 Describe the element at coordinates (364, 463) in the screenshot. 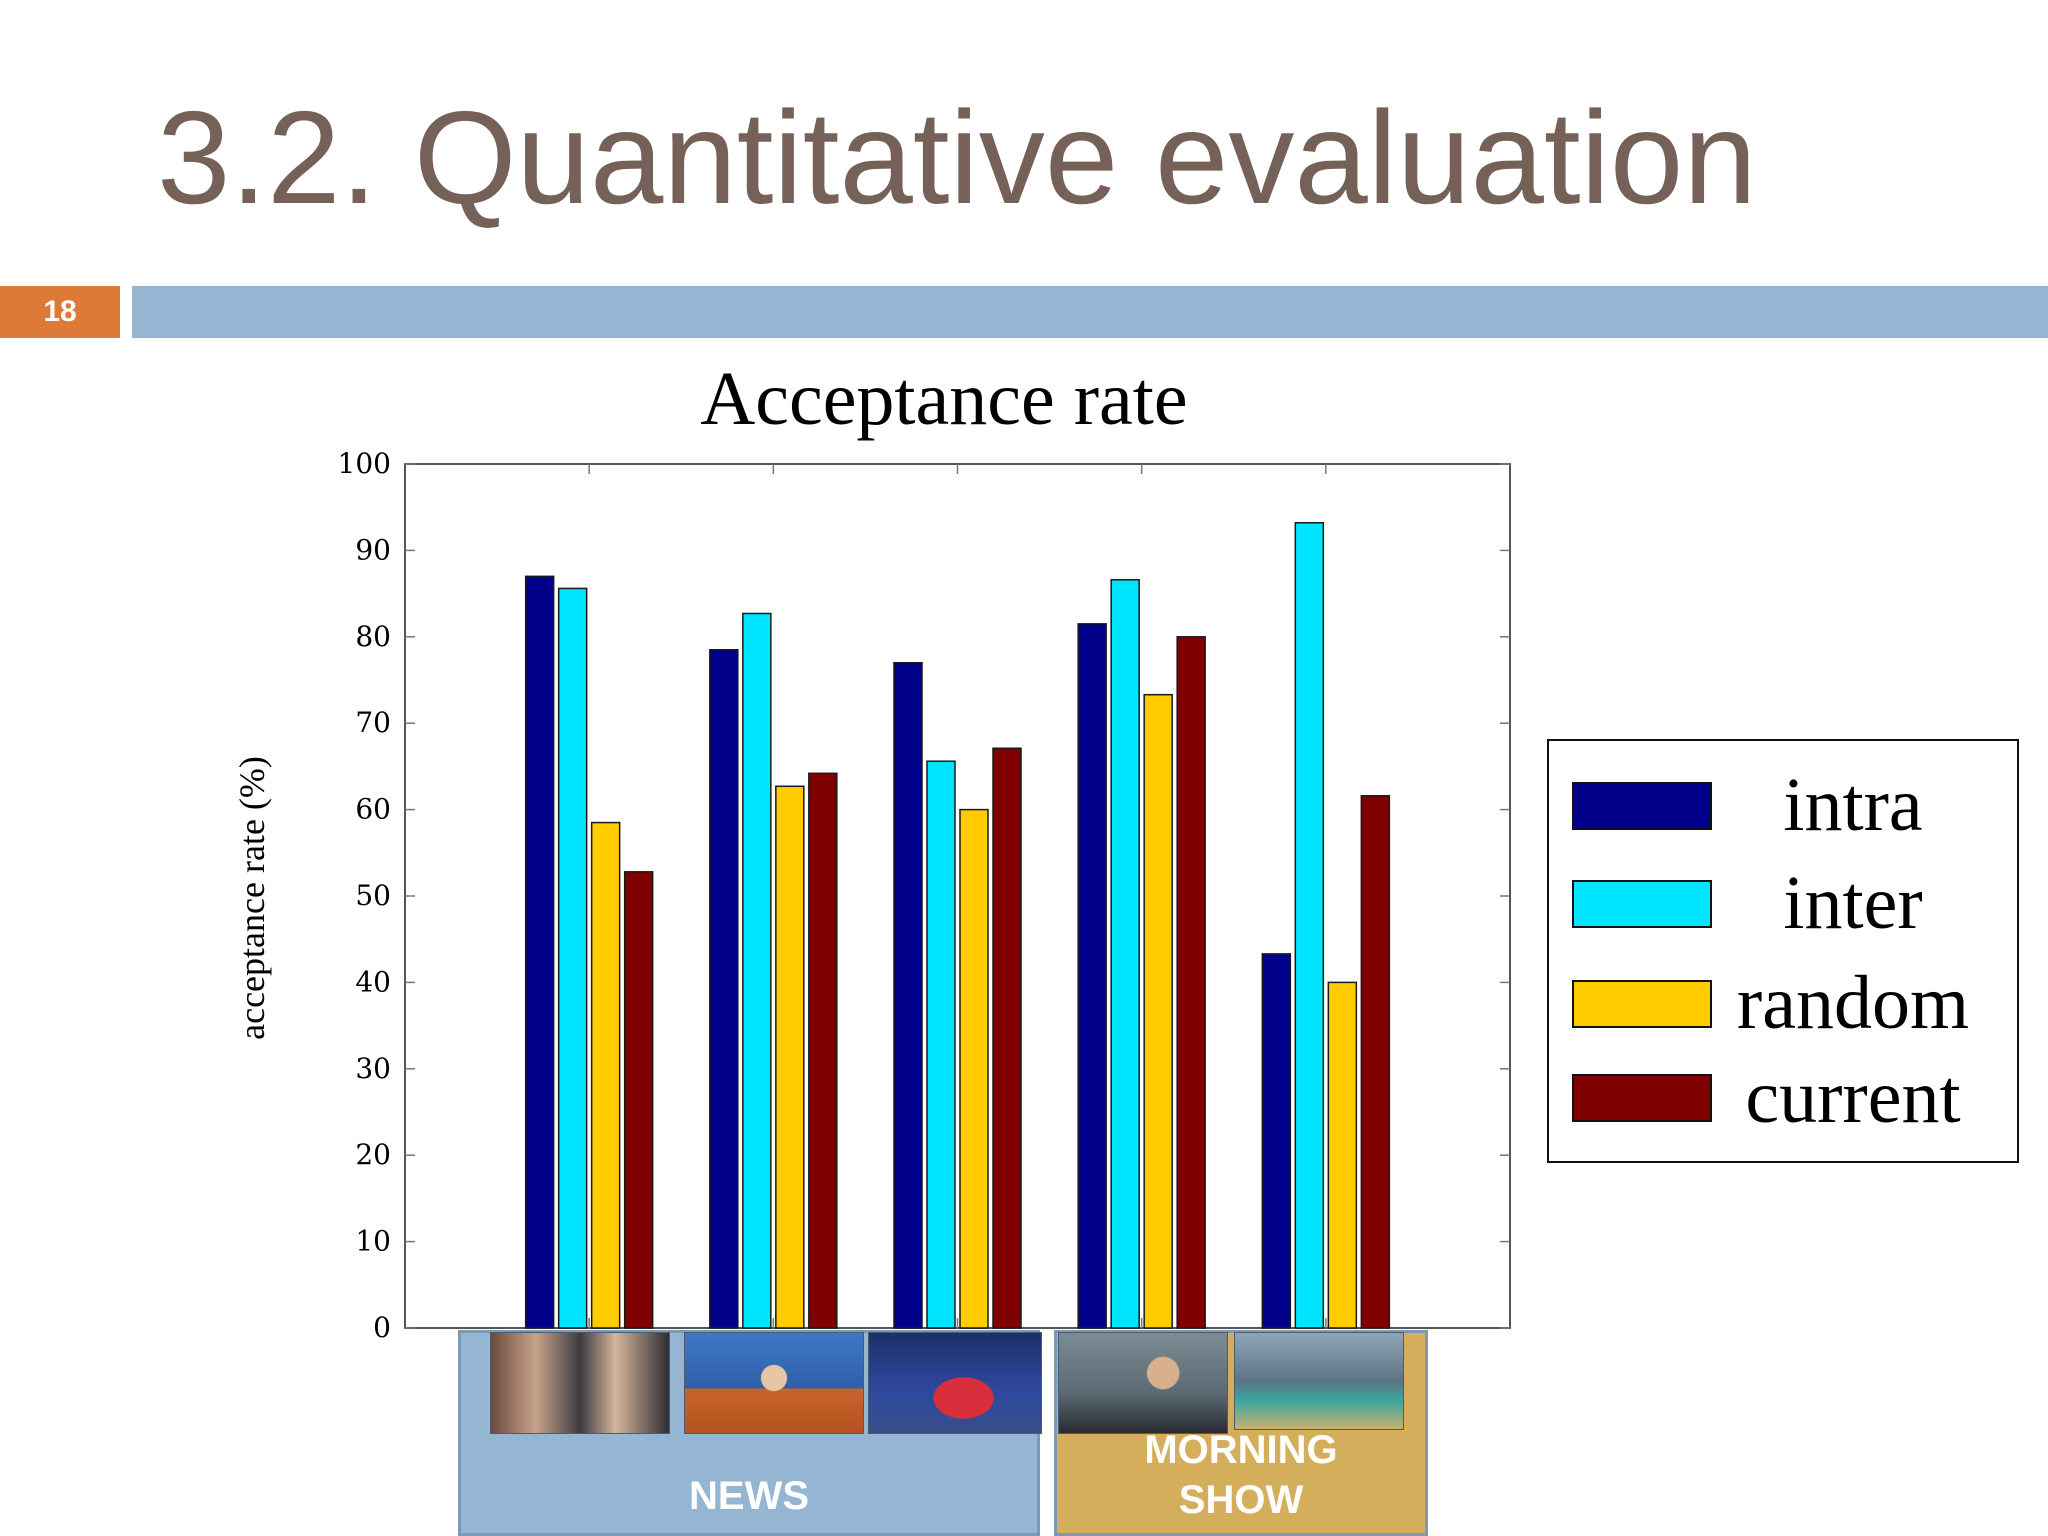

I see `y-tick-label: 100` at that location.